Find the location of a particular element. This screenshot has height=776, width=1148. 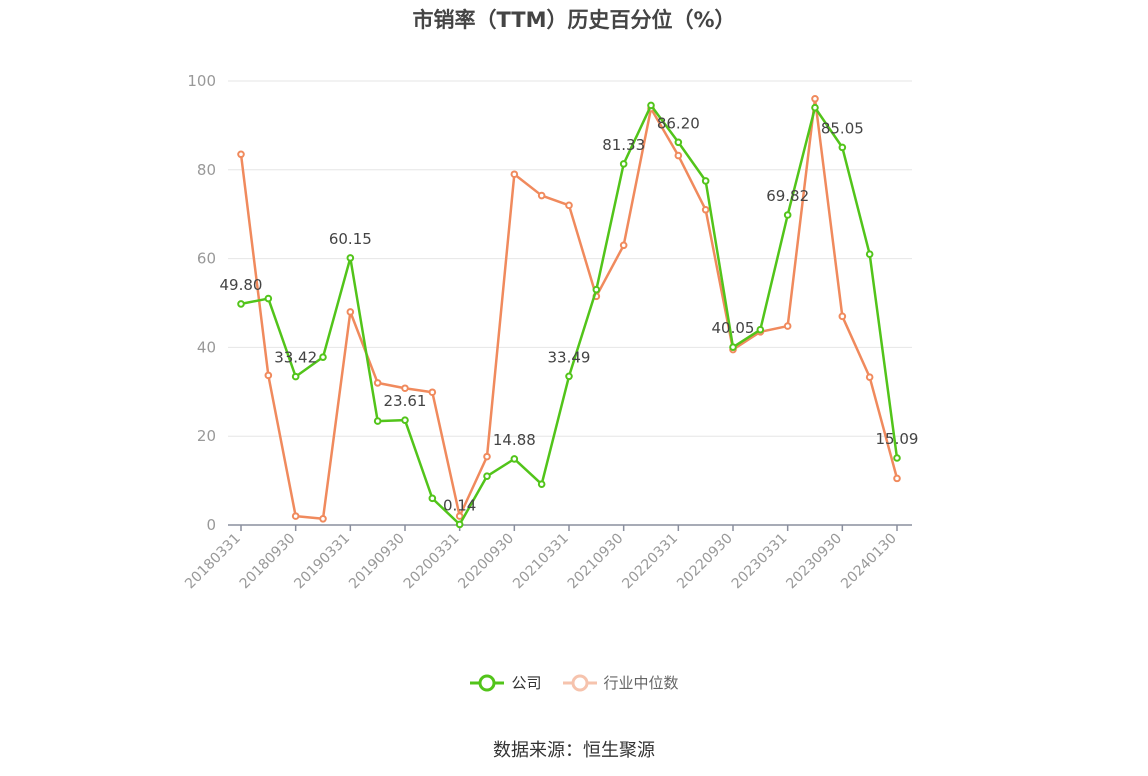

legend-item-industry-median: 行业中位数 is located at coordinates (620, 682).